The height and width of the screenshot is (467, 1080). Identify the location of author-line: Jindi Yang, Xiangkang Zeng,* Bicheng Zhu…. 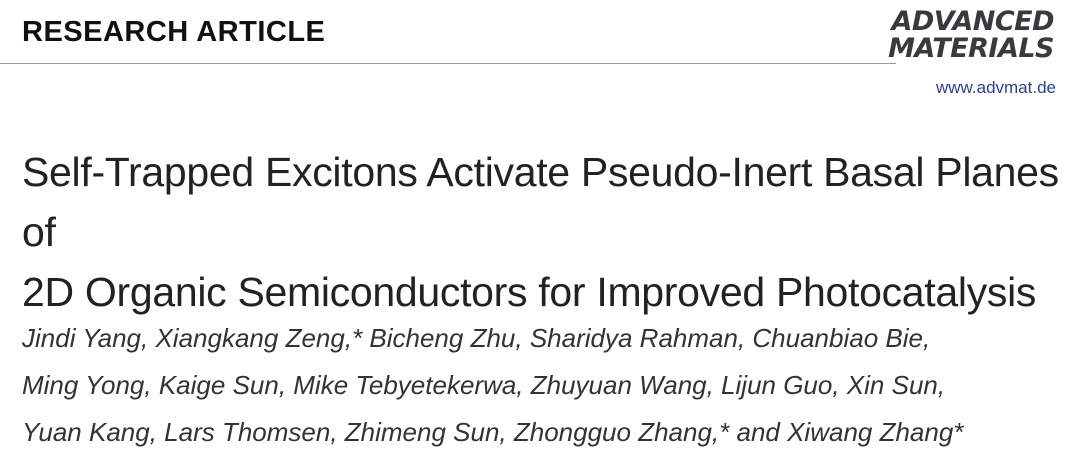
(476, 338).